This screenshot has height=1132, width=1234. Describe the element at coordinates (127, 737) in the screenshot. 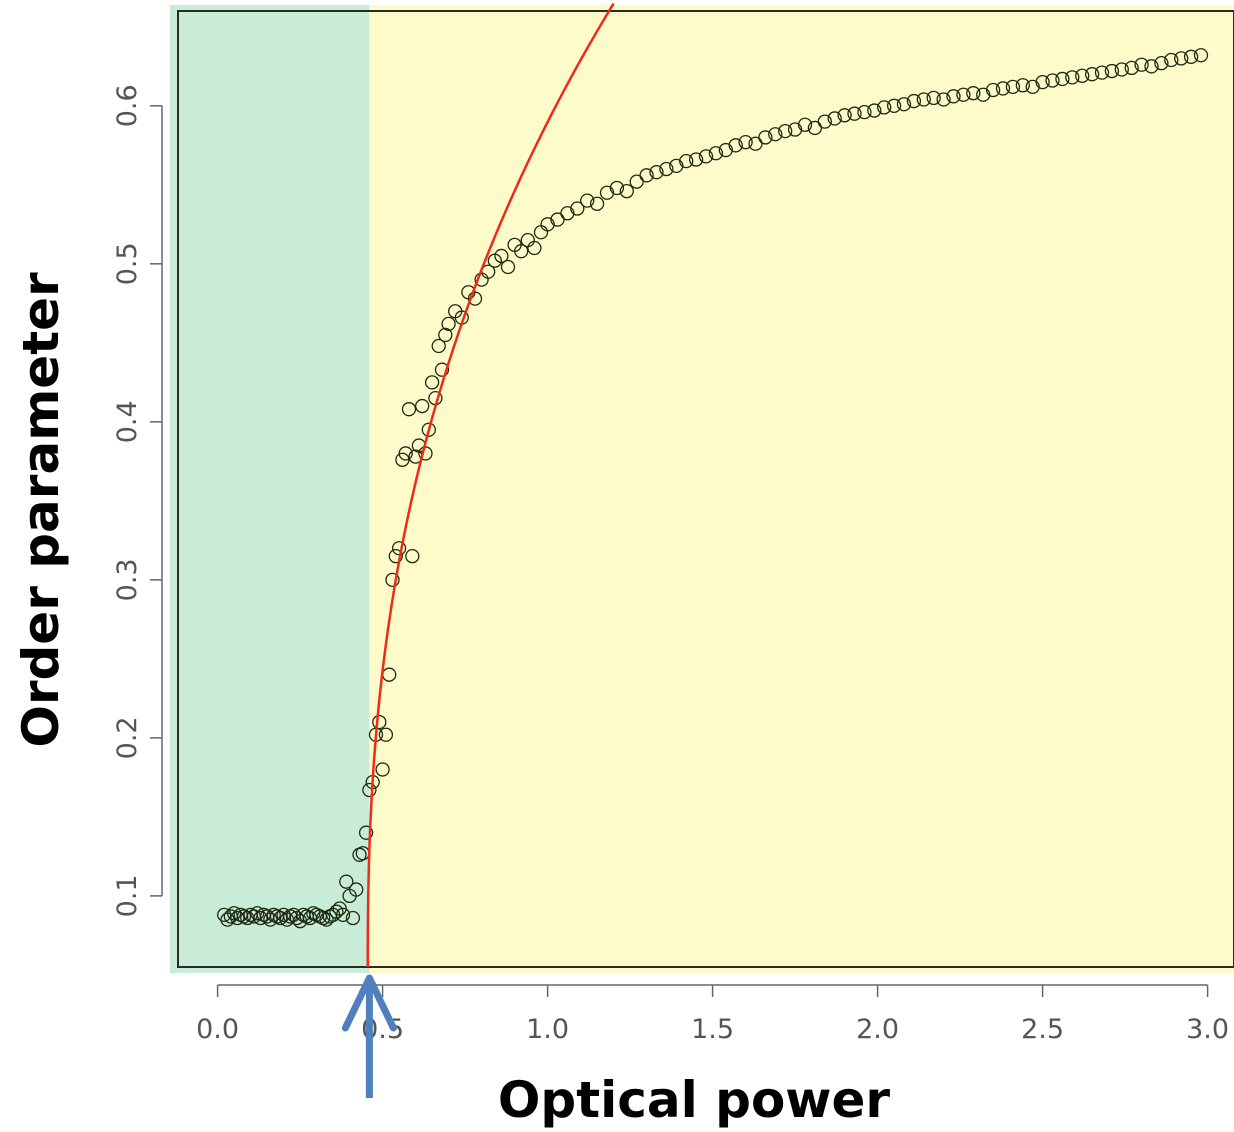

I see `y-tick-label: 0.2` at that location.